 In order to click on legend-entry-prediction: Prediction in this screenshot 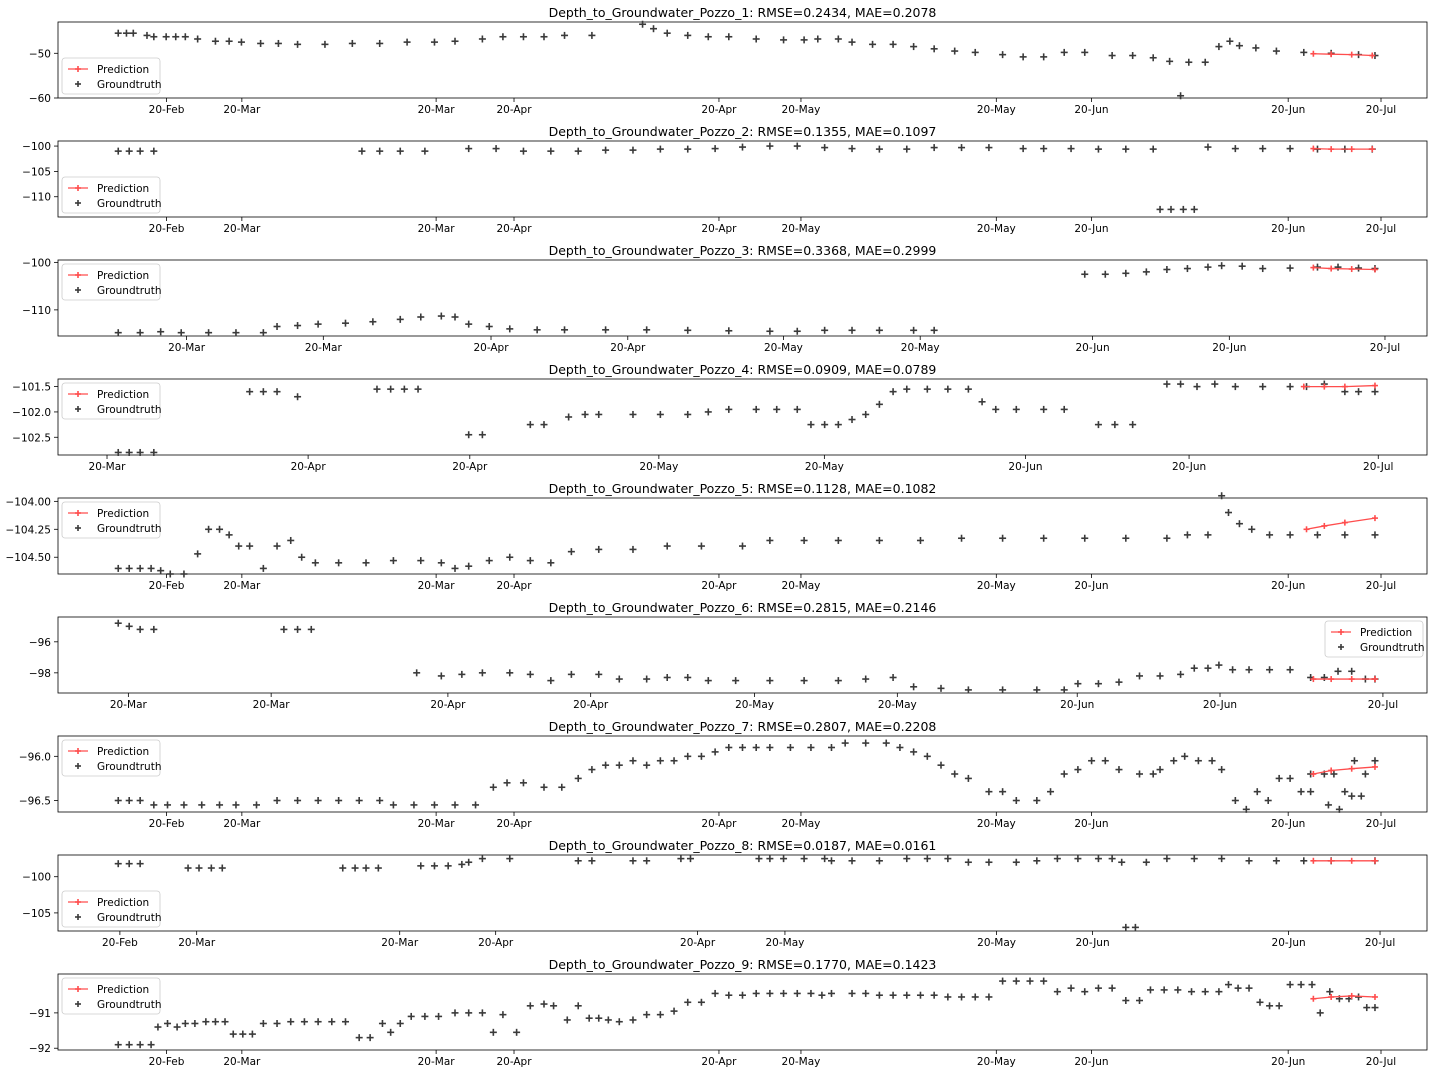, I will do `click(108, 276)`.